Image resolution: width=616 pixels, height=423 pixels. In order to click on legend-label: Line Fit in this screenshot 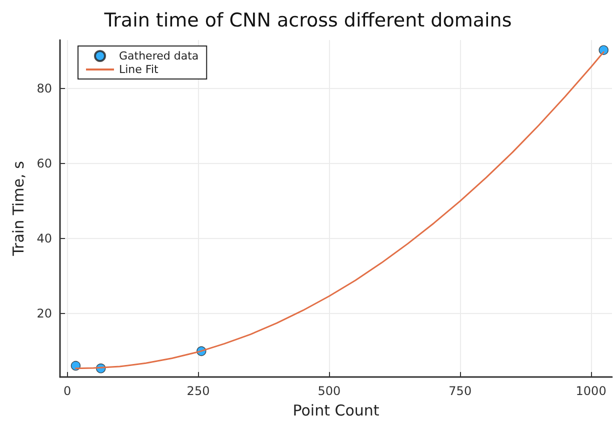, I will do `click(139, 69)`.